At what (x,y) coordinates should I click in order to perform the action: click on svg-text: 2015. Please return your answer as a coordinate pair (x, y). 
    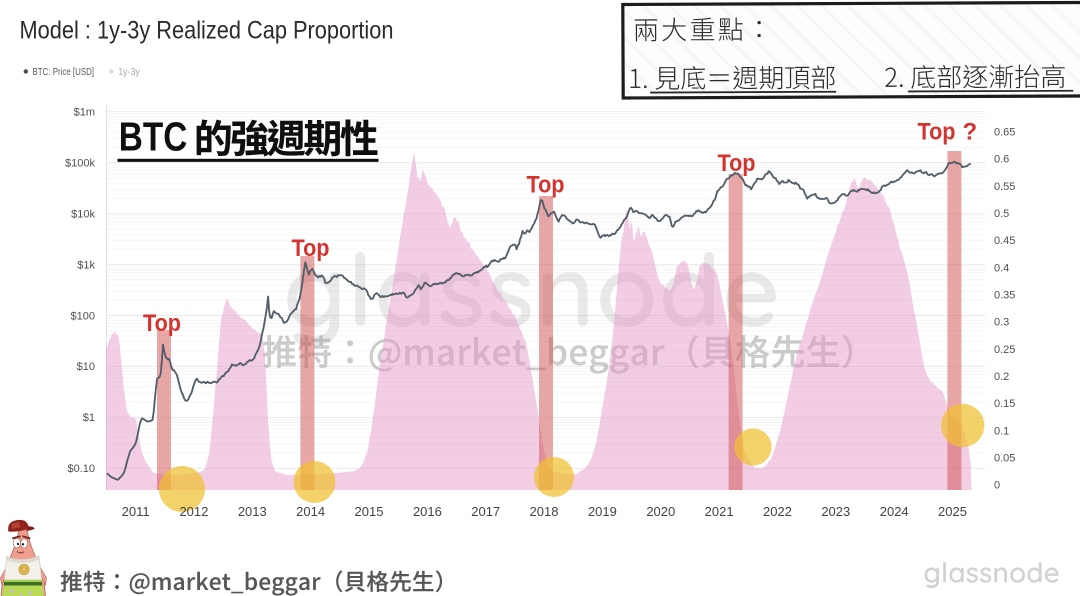
    Looking at the image, I should click on (369, 511).